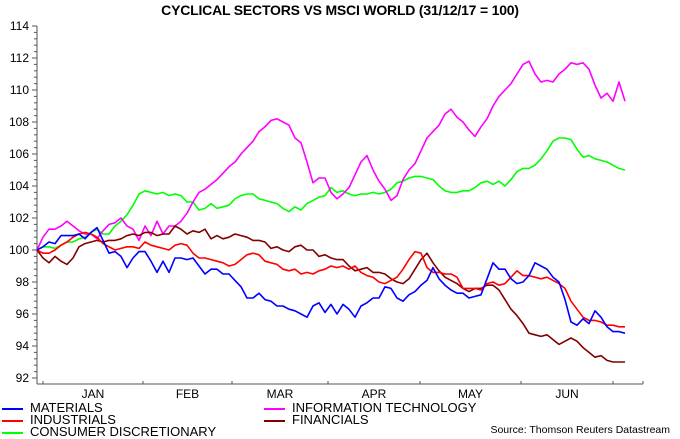  What do you see at coordinates (187, 394) in the screenshot?
I see `x-tick-label: FEB` at bounding box center [187, 394].